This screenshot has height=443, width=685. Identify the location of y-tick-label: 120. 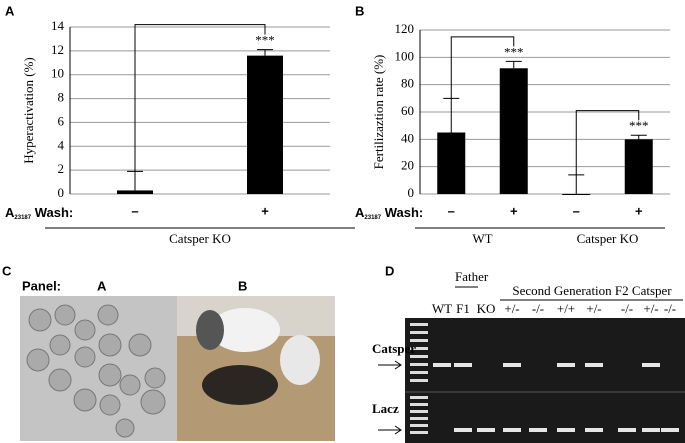
(405, 28).